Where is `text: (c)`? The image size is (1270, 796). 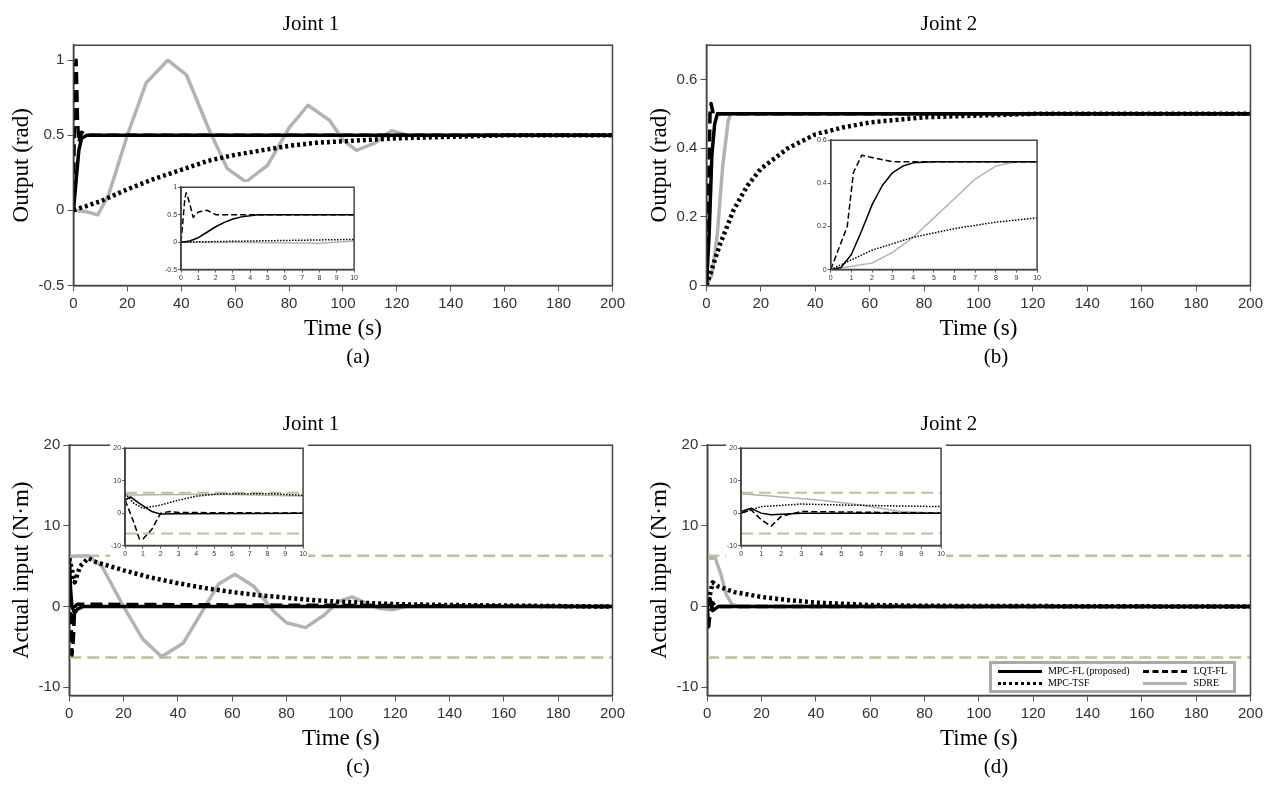 text: (c) is located at coordinates (358, 766).